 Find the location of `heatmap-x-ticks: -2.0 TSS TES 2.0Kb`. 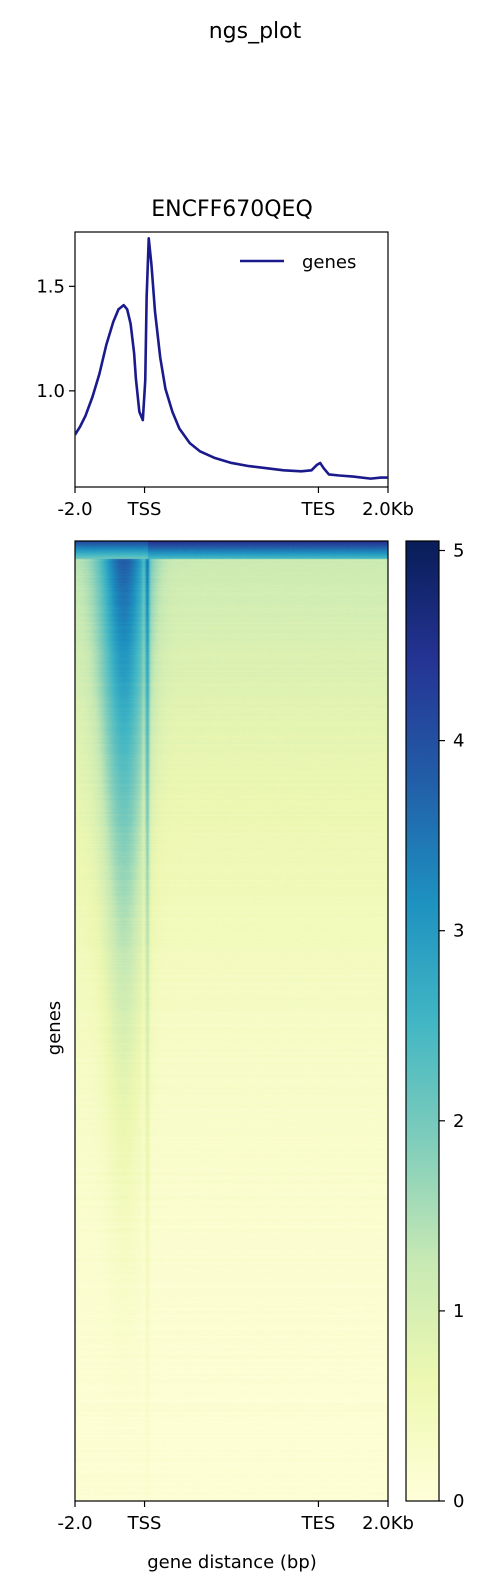

heatmap-x-ticks: -2.0 TSS TES 2.0Kb is located at coordinates (235, 1517).